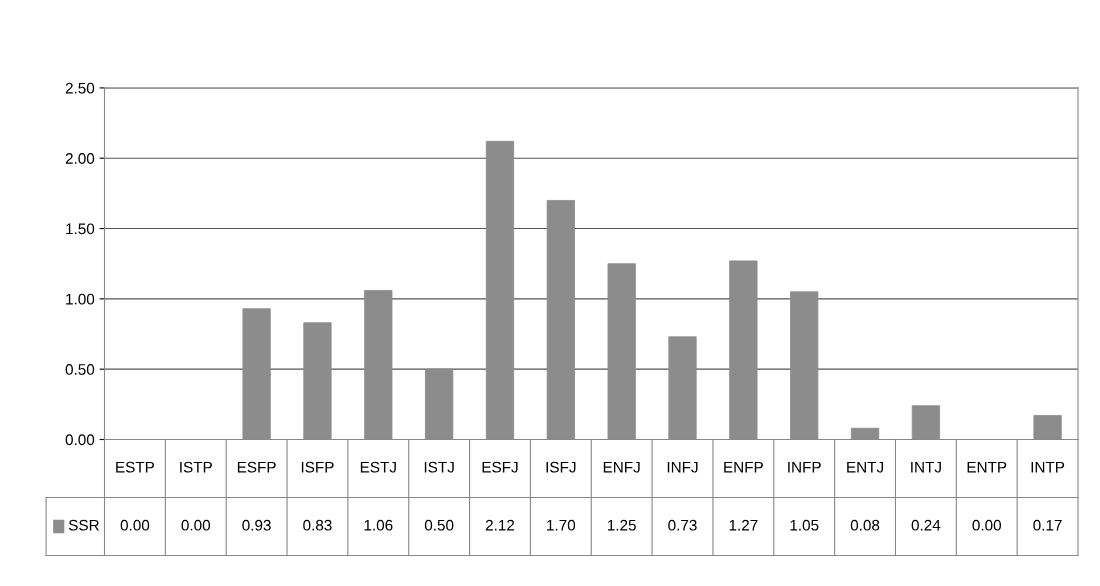 This screenshot has width=1100, height=586. What do you see at coordinates (1048, 467) in the screenshot?
I see `x-tick-label: INTP` at bounding box center [1048, 467].